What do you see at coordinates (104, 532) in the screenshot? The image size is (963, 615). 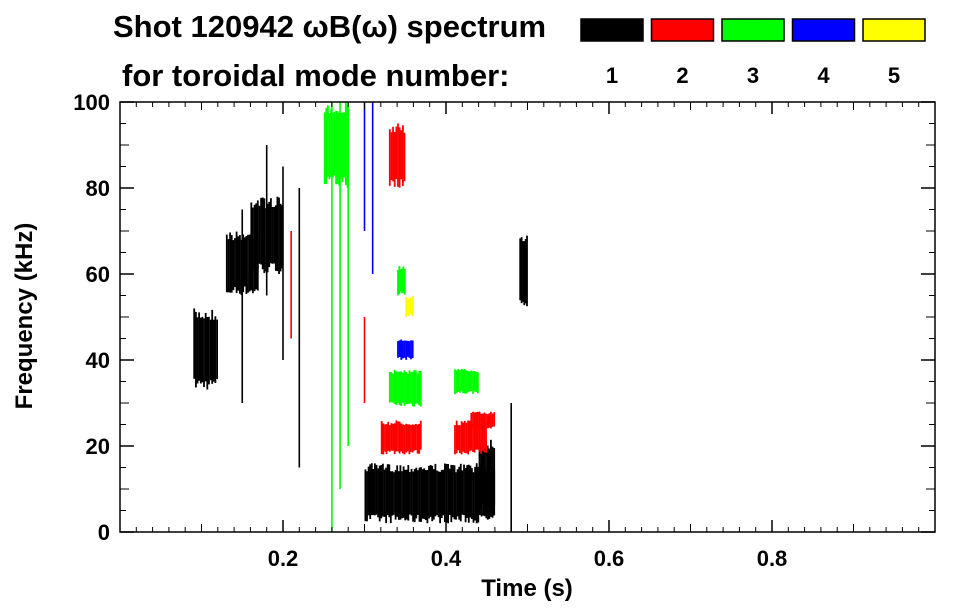 I see `y-tick-label: 0` at bounding box center [104, 532].